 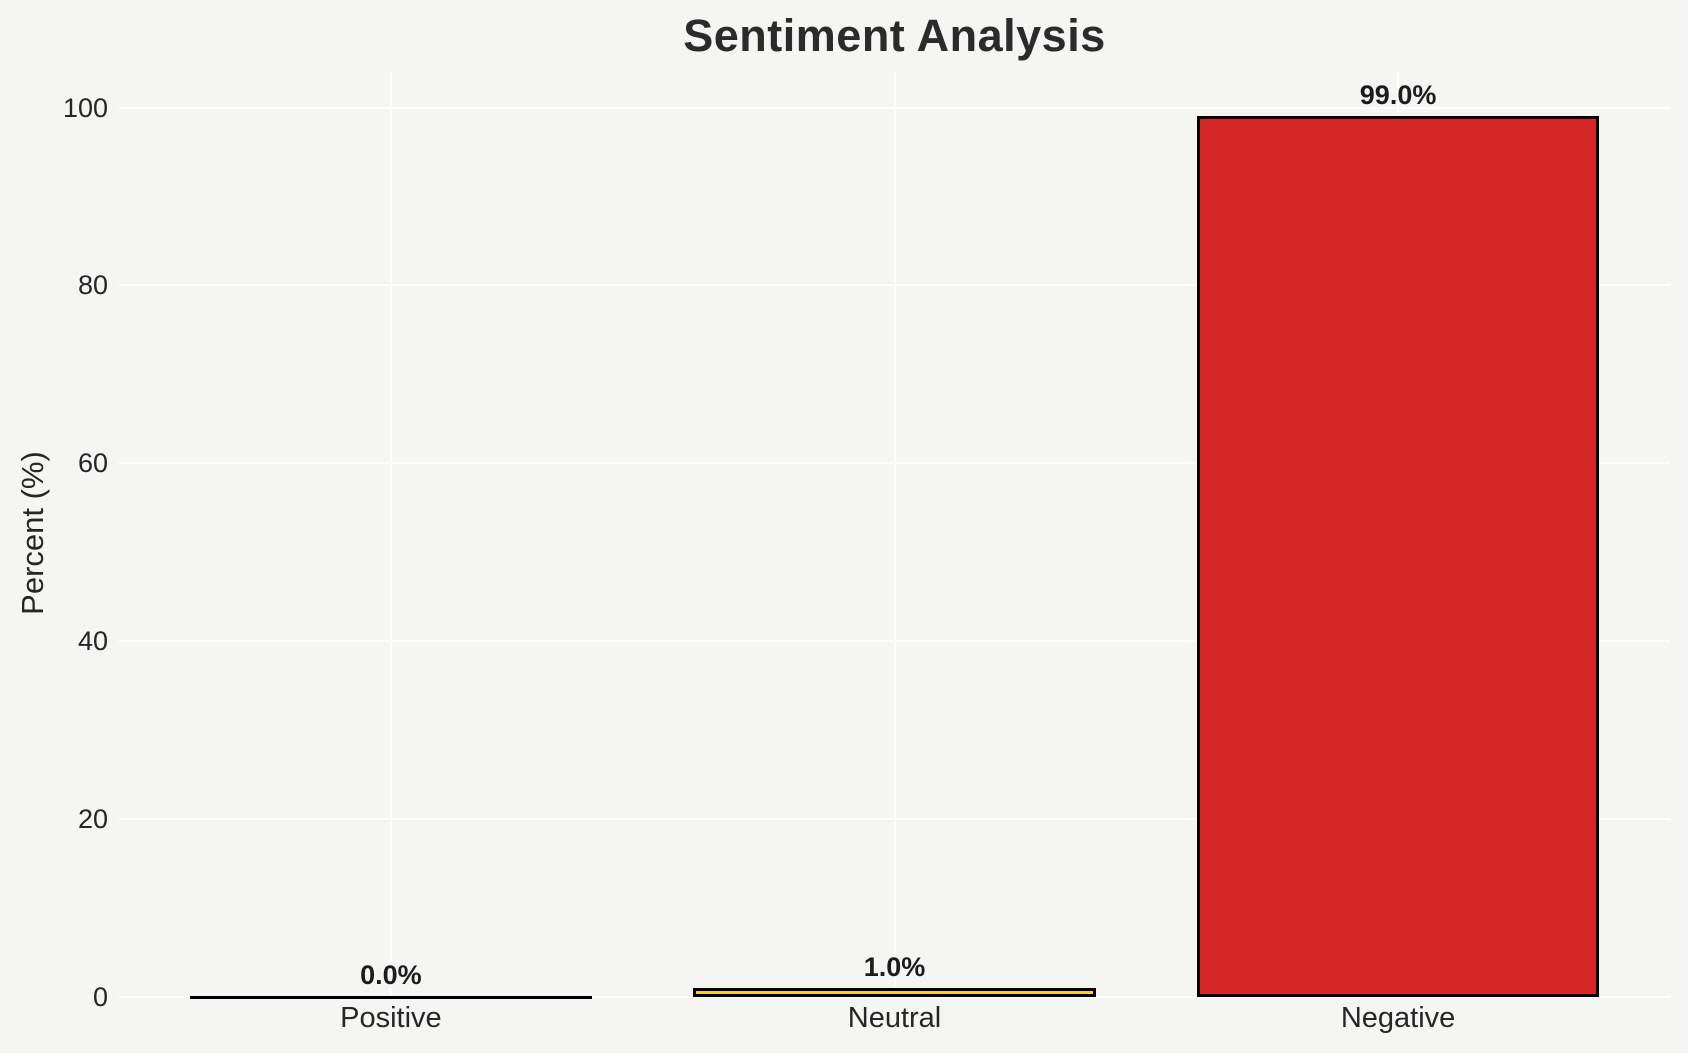 What do you see at coordinates (85, 107) in the screenshot?
I see `y-tick-label: 100` at bounding box center [85, 107].